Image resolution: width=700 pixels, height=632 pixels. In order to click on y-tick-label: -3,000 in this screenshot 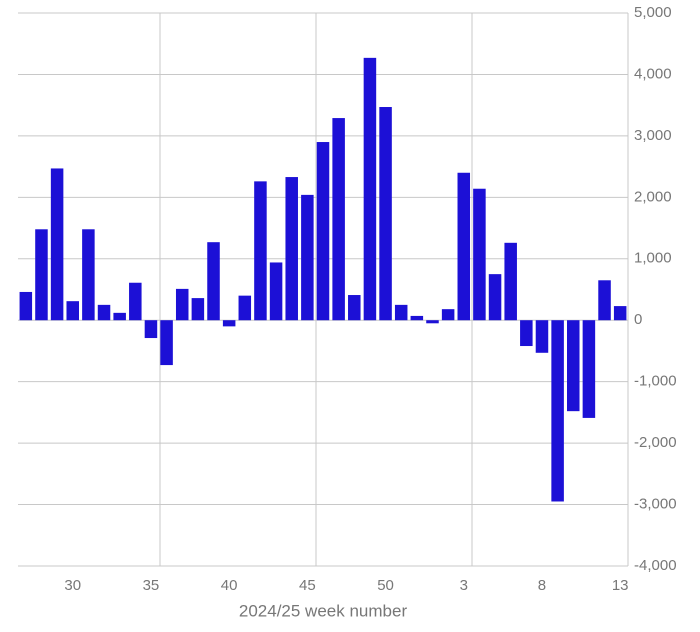, I will do `click(655, 504)`.